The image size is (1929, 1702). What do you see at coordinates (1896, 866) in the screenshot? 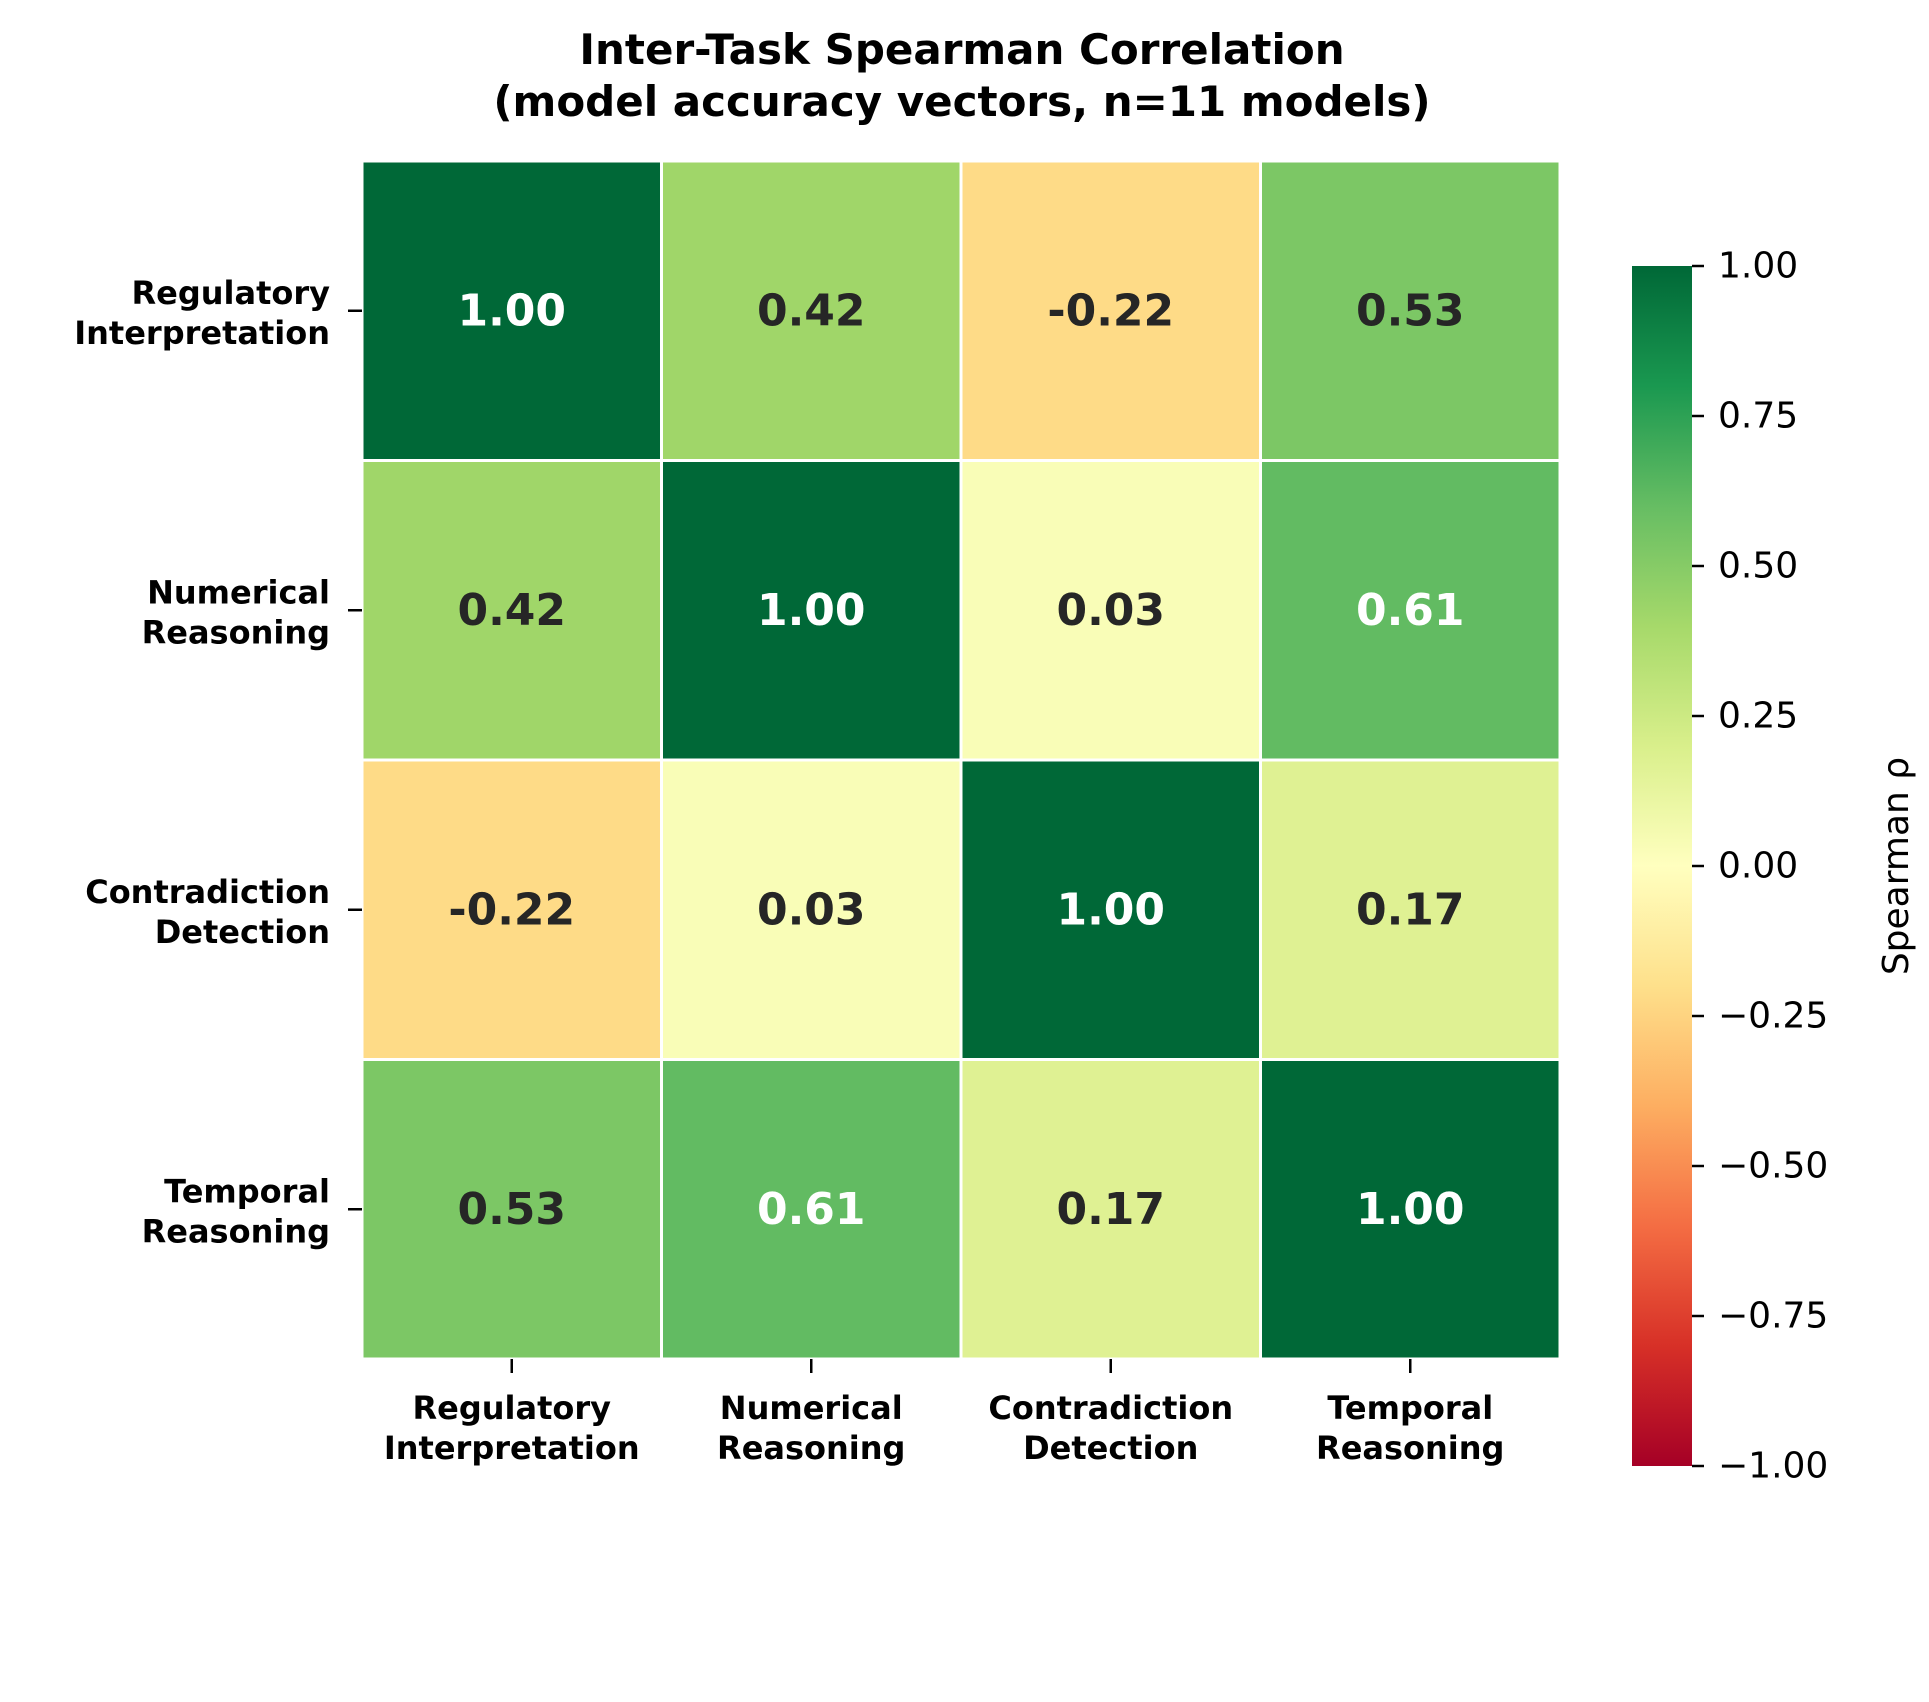
I see `colorbar-title: Spearman ρ` at bounding box center [1896, 866].